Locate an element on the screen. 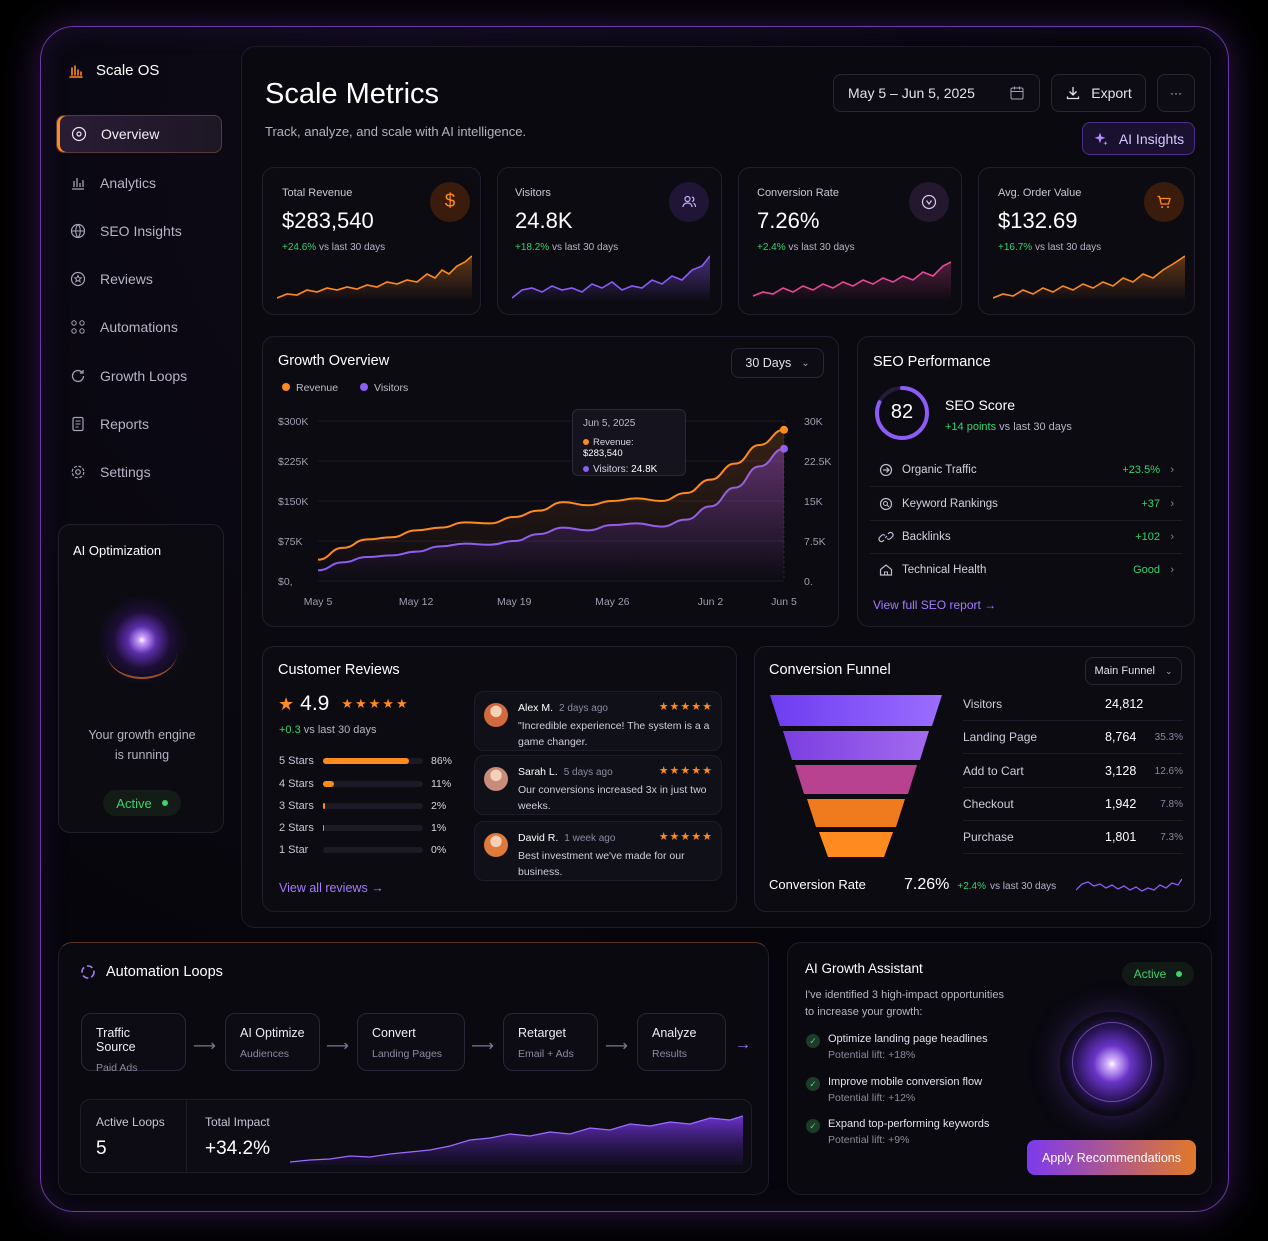 The width and height of the screenshot is (1268, 1241). funnel-stage-landing is located at coordinates (856, 745).